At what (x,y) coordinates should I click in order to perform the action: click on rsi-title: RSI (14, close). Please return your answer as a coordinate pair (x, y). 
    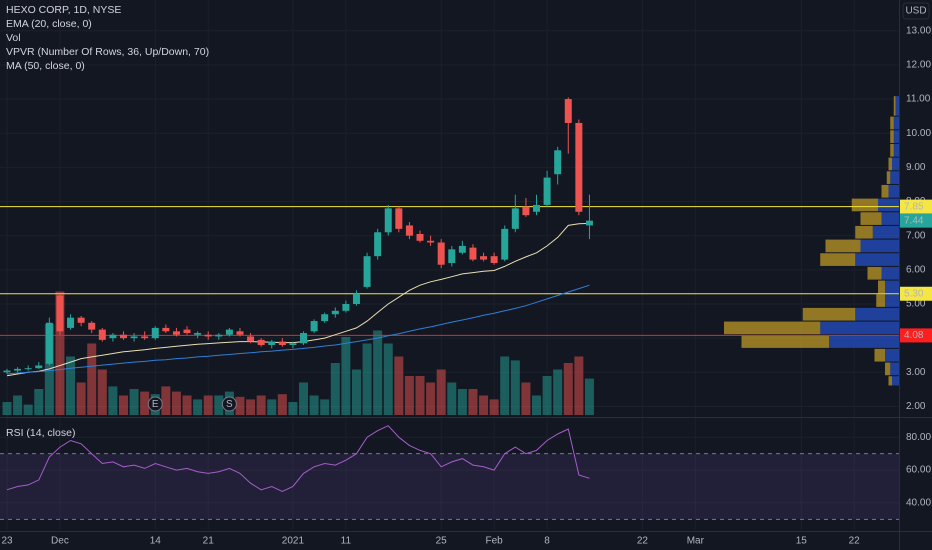
    Looking at the image, I should click on (40, 433).